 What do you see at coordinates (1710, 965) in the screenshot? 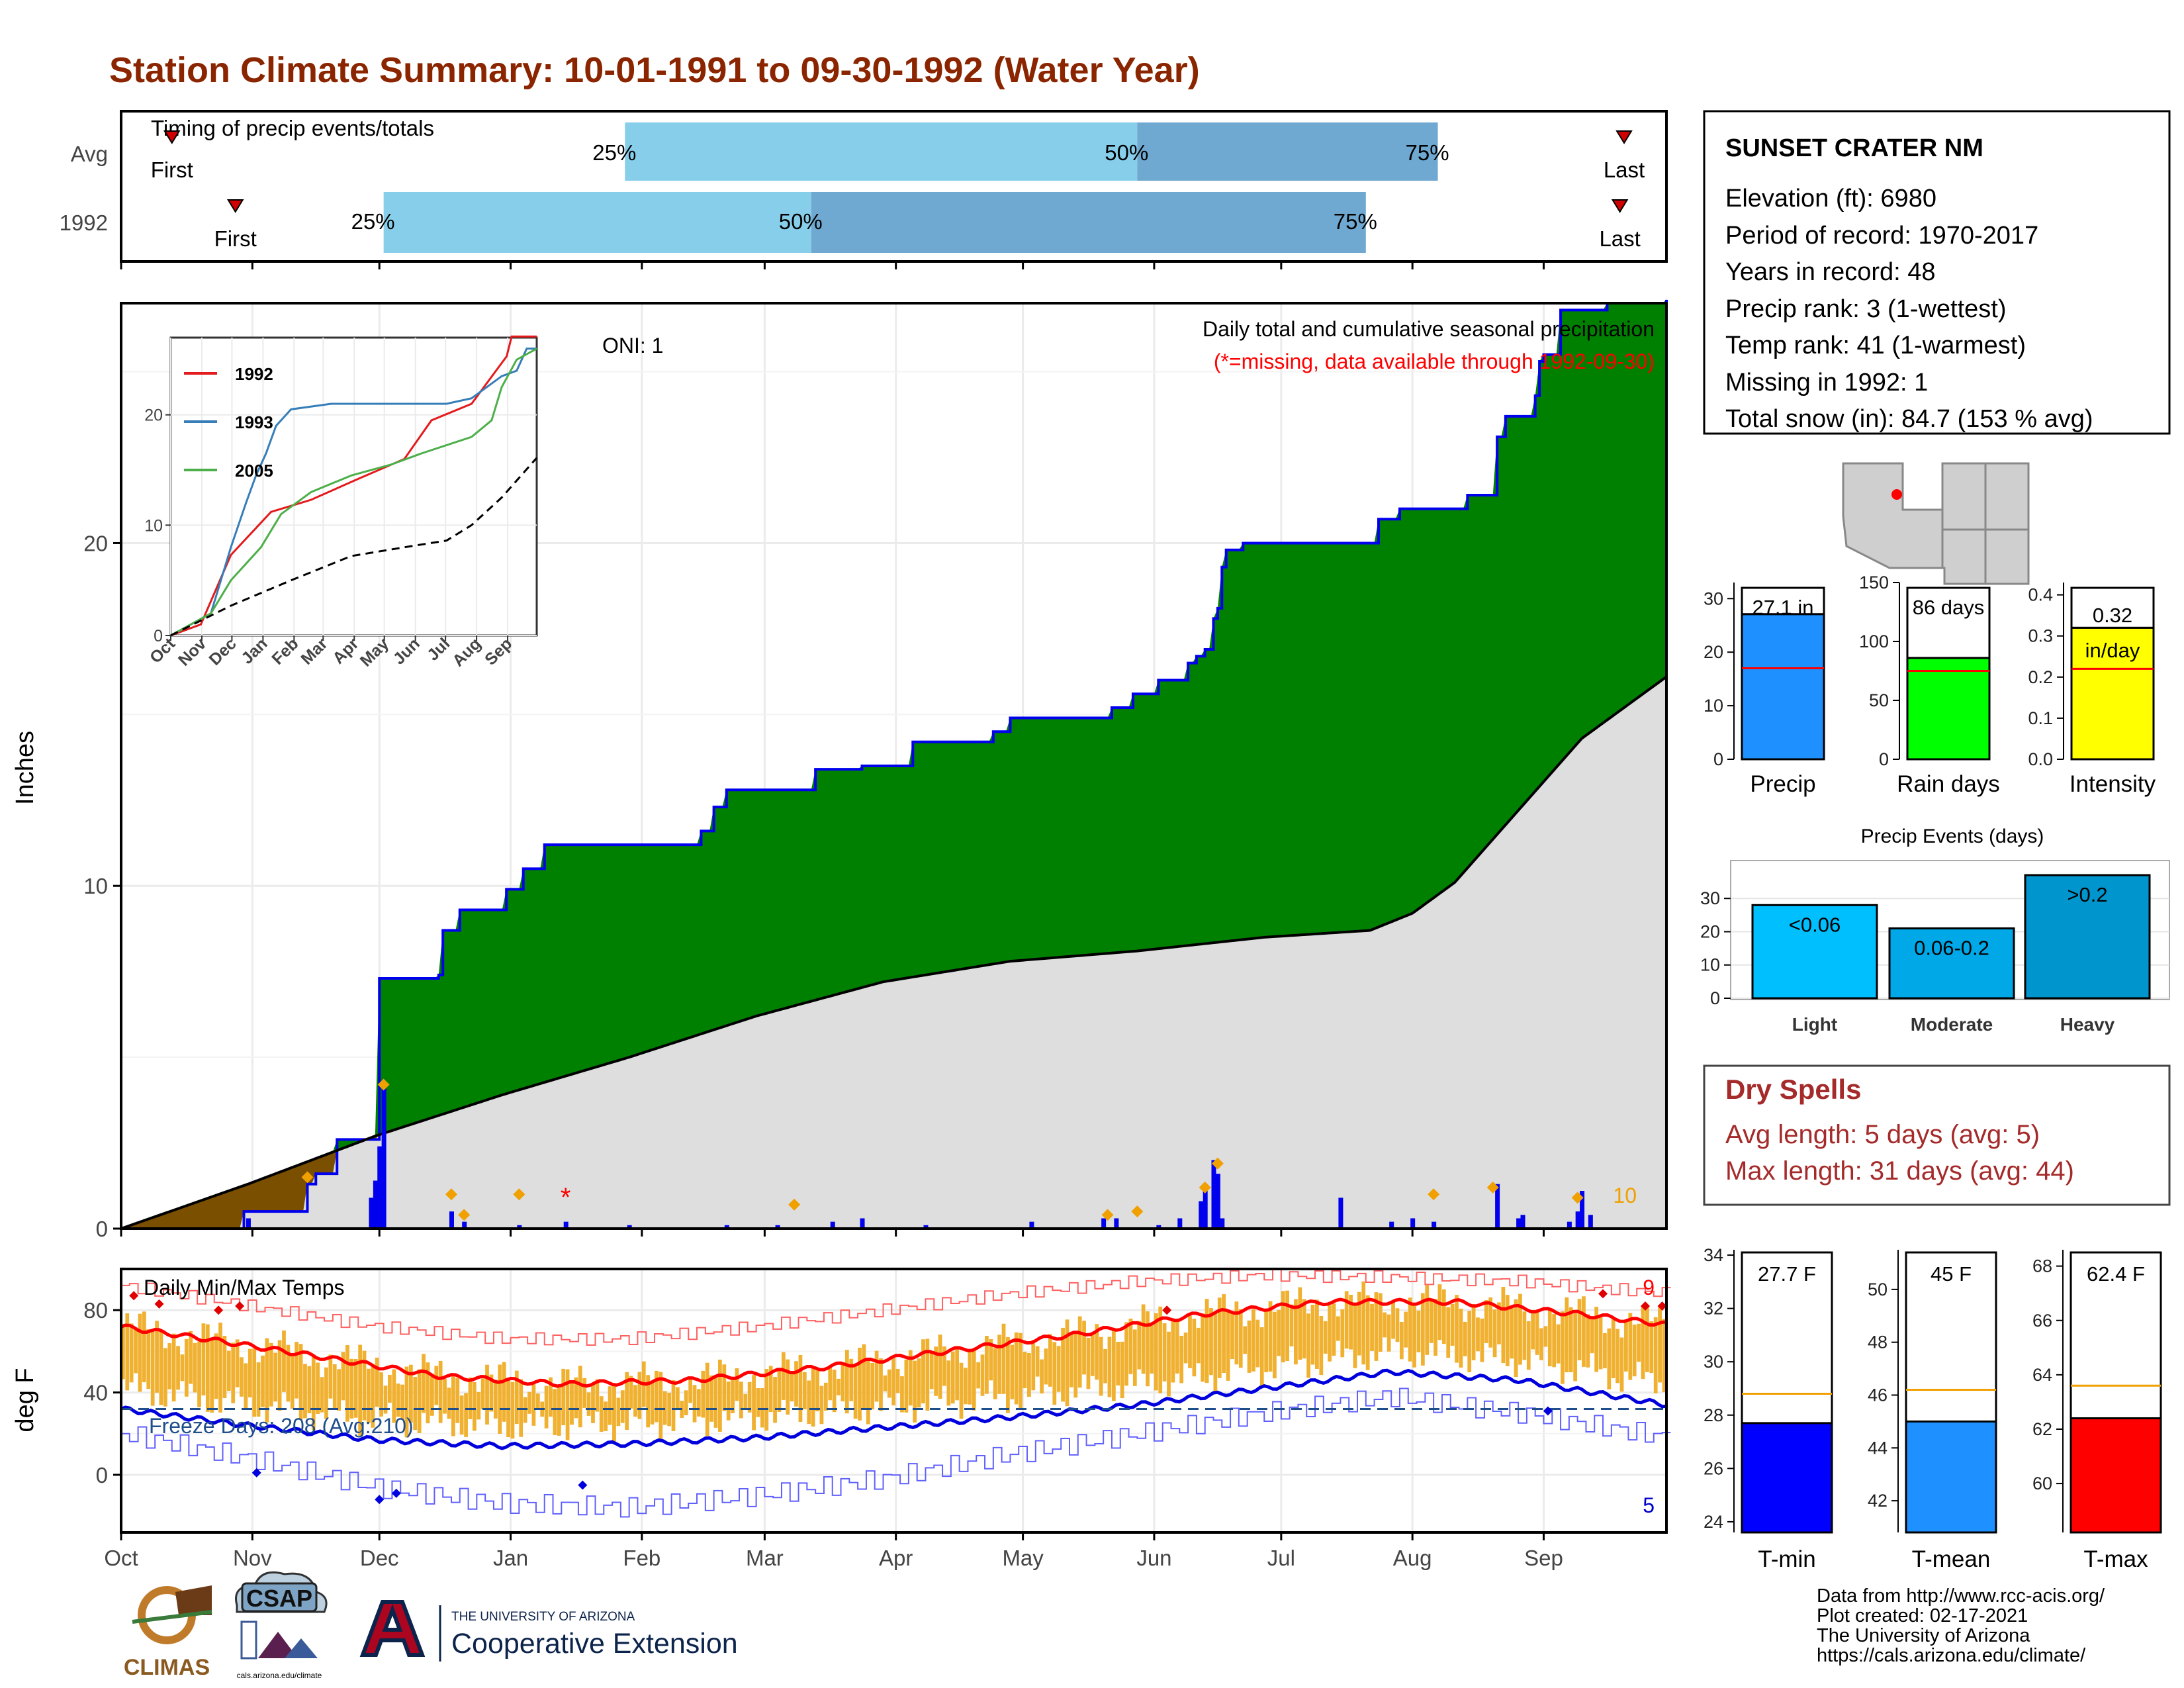
I see `events-tick-label: 10` at bounding box center [1710, 965].